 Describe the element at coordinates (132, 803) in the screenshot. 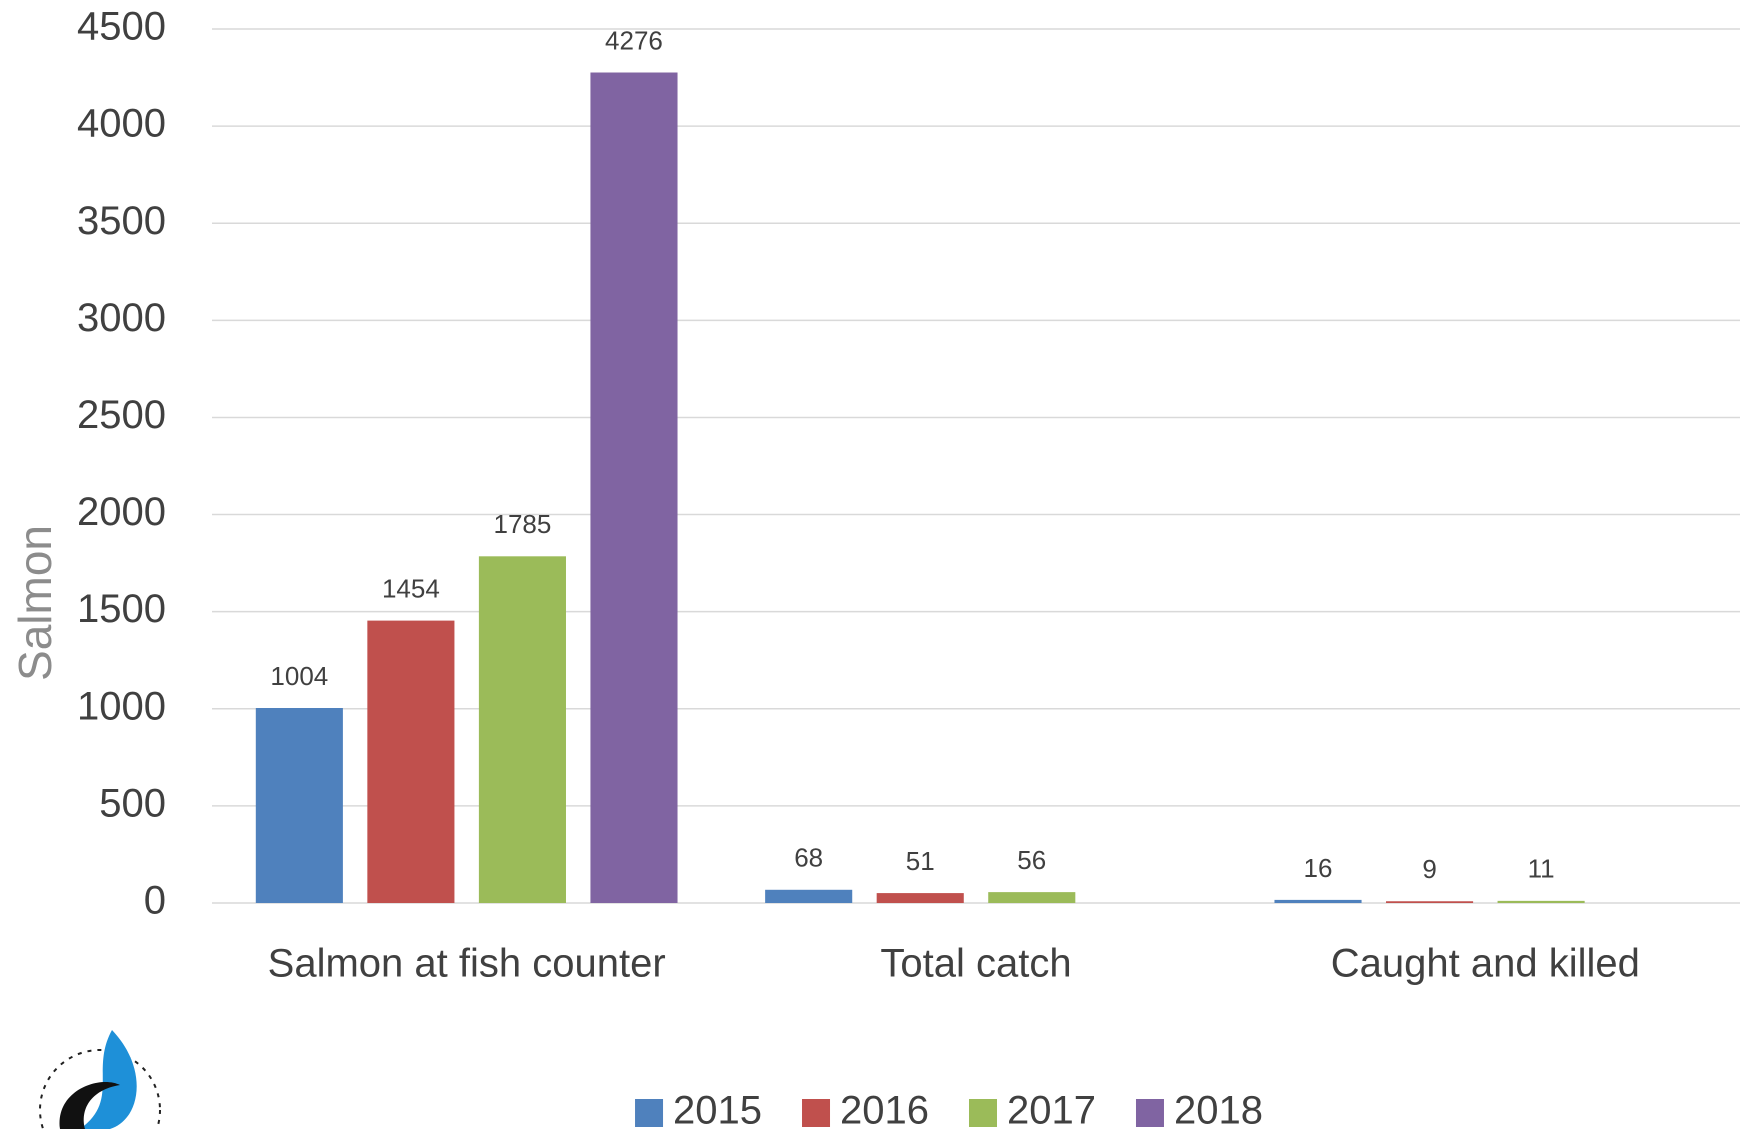

I see `y-tick-label: 500` at that location.